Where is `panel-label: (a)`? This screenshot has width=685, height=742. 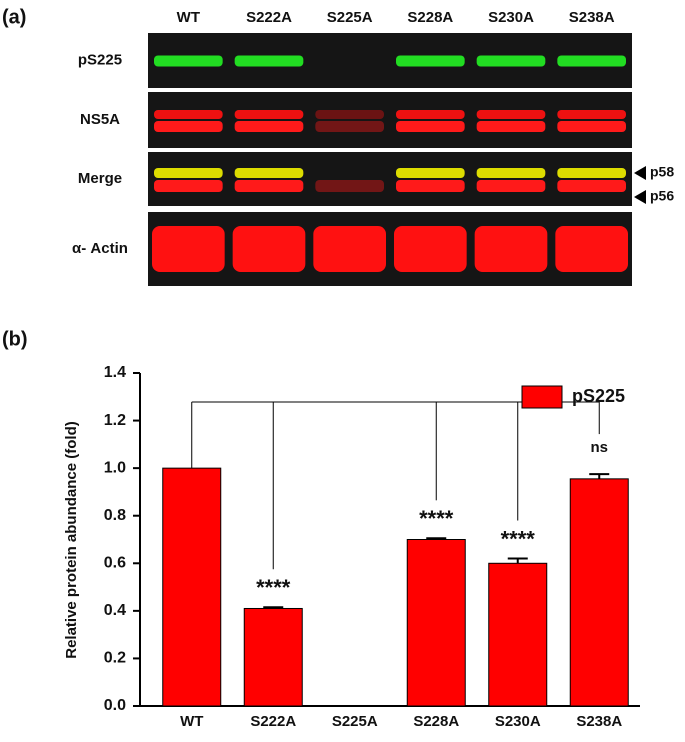
panel-label: (a) is located at coordinates (14, 17).